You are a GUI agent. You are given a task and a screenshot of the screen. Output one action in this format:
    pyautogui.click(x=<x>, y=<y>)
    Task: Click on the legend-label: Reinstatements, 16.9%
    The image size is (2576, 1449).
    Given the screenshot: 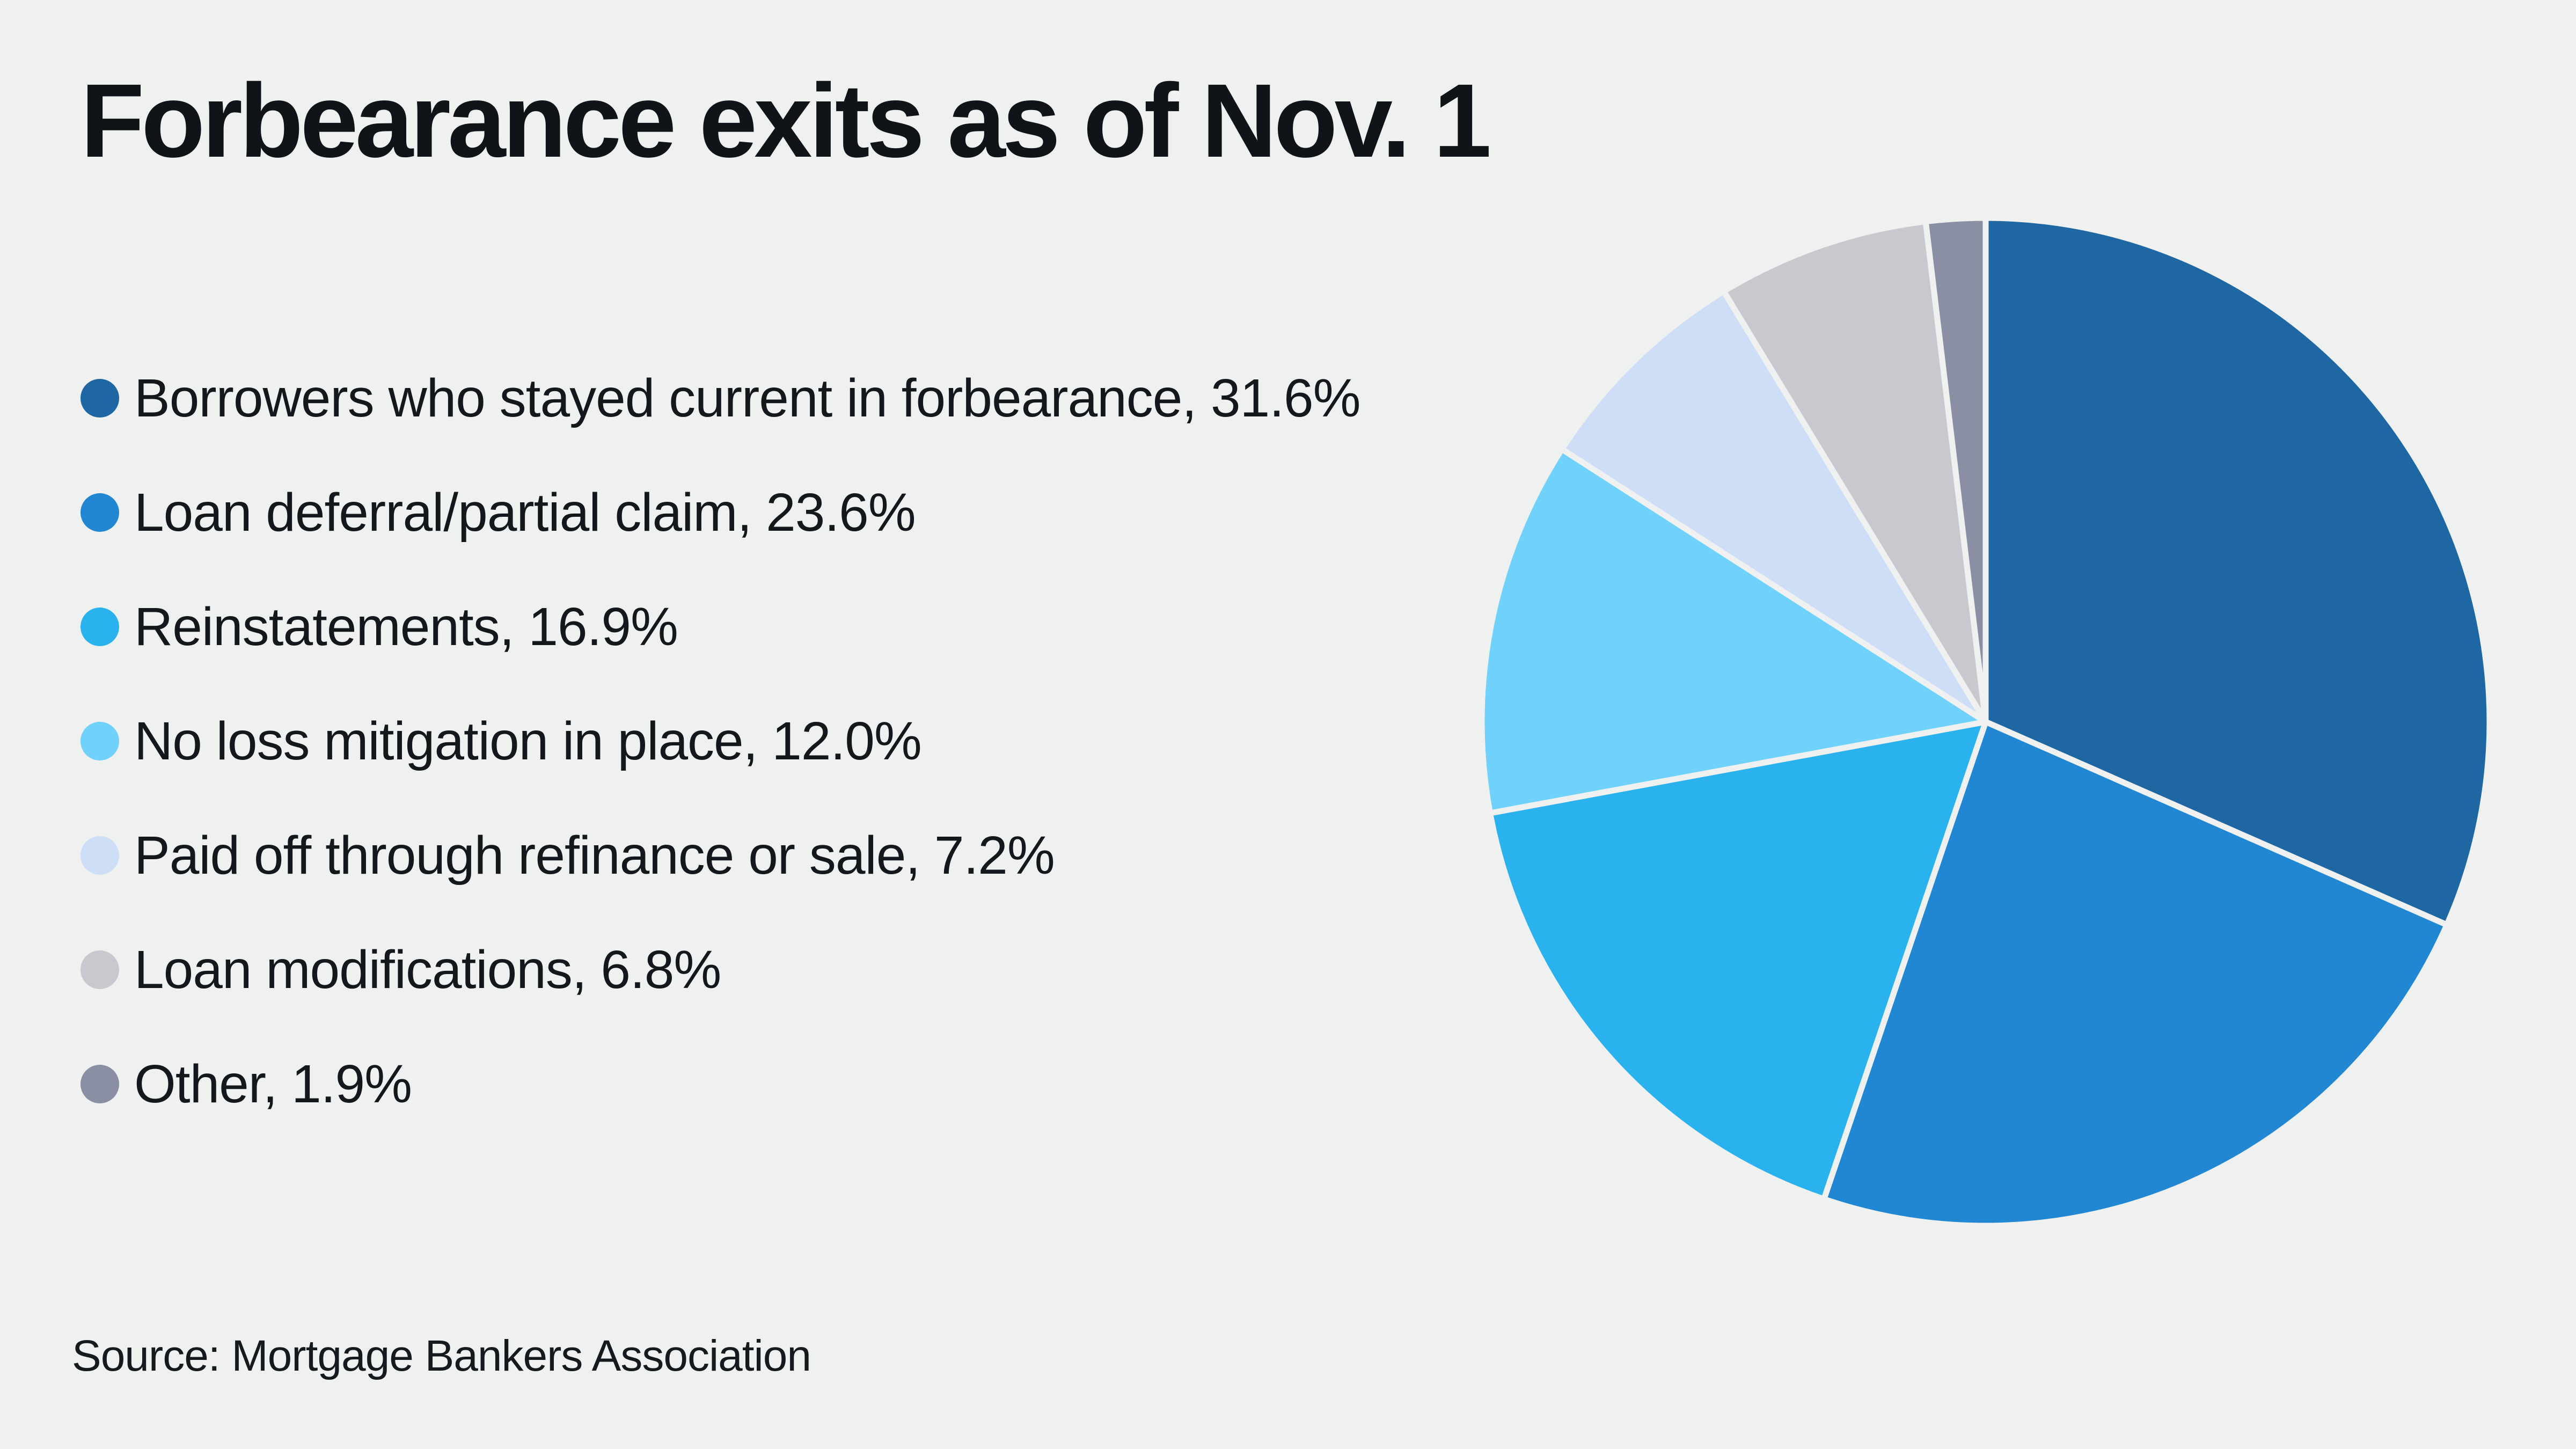 What is the action you would take?
    pyautogui.click(x=406, y=626)
    